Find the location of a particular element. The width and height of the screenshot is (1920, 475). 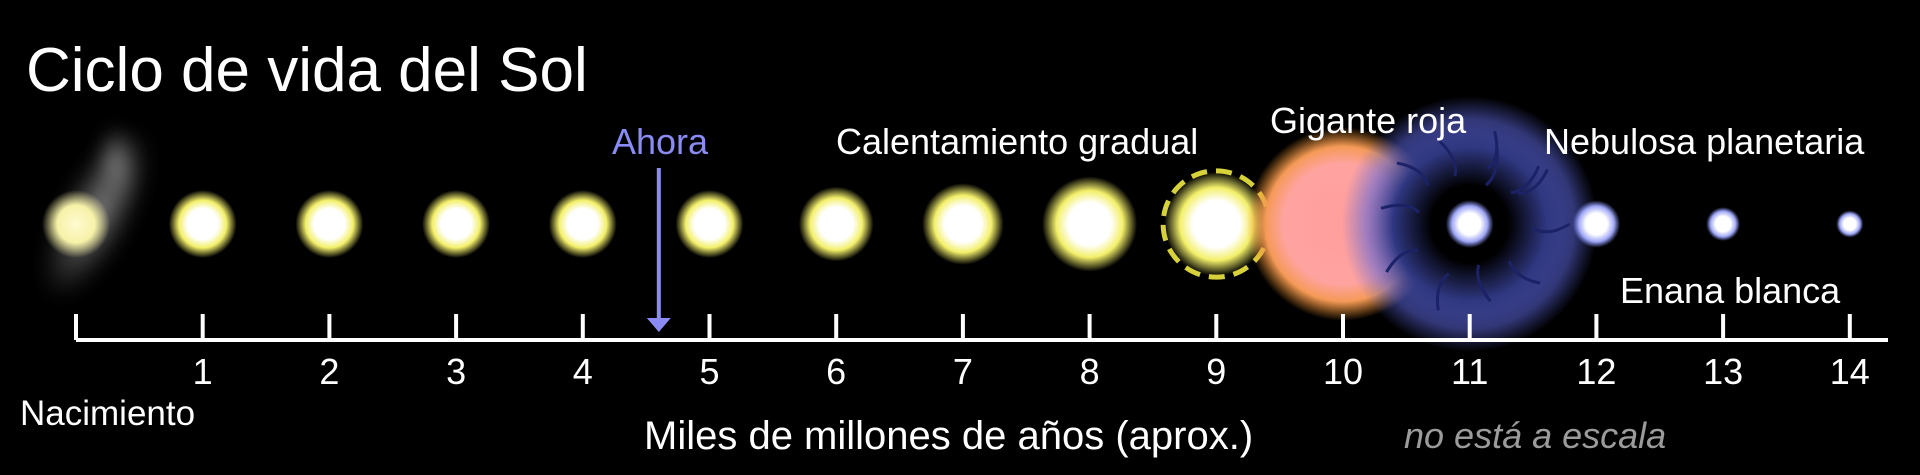

axis-title: Miles de millones de años (aprox.) is located at coordinates (949, 436).